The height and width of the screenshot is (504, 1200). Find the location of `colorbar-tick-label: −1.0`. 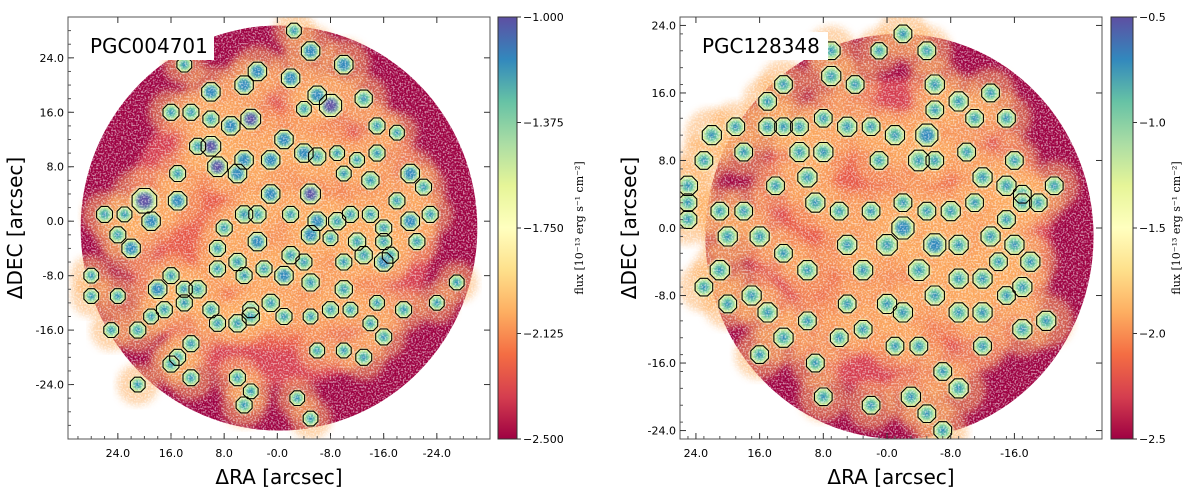

colorbar-tick-label: −1.0 is located at coordinates (1152, 123).